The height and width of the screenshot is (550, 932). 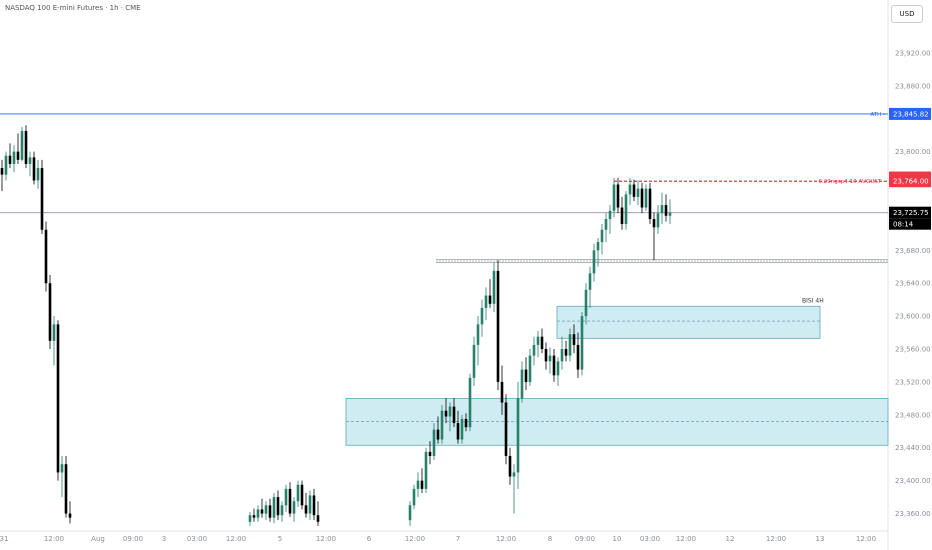 What do you see at coordinates (550, 539) in the screenshot?
I see `x-tick-label: 8` at bounding box center [550, 539].